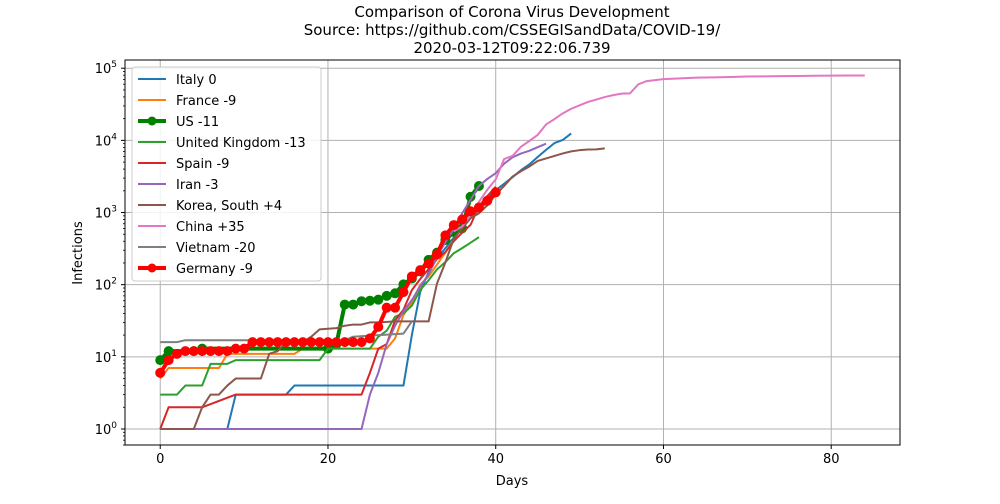 This screenshot has width=1000, height=504. I want to click on x-tick-label: 60, so click(663, 459).